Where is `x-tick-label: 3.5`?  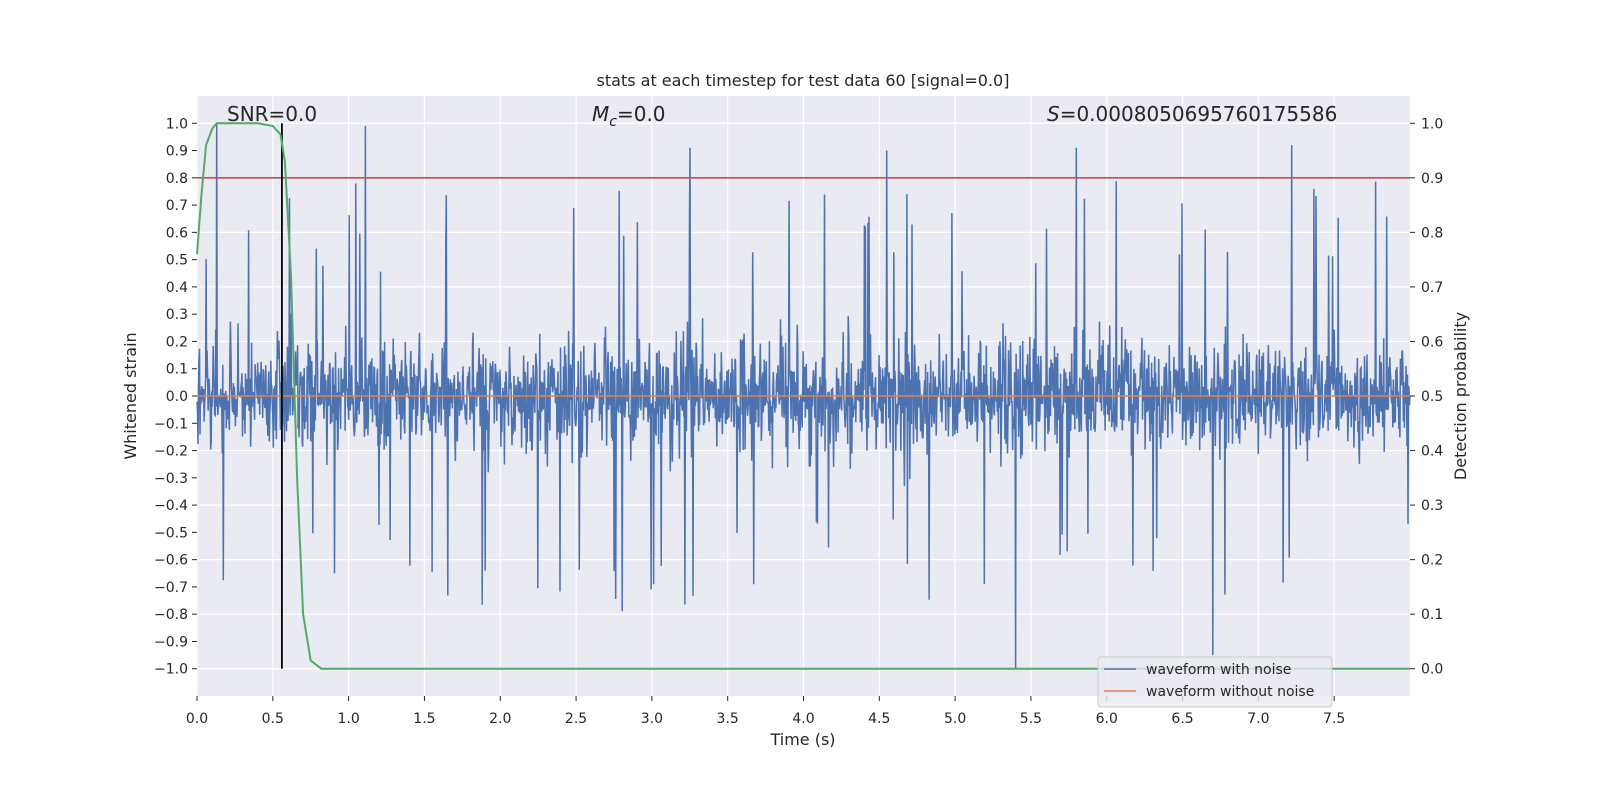 x-tick-label: 3.5 is located at coordinates (728, 719).